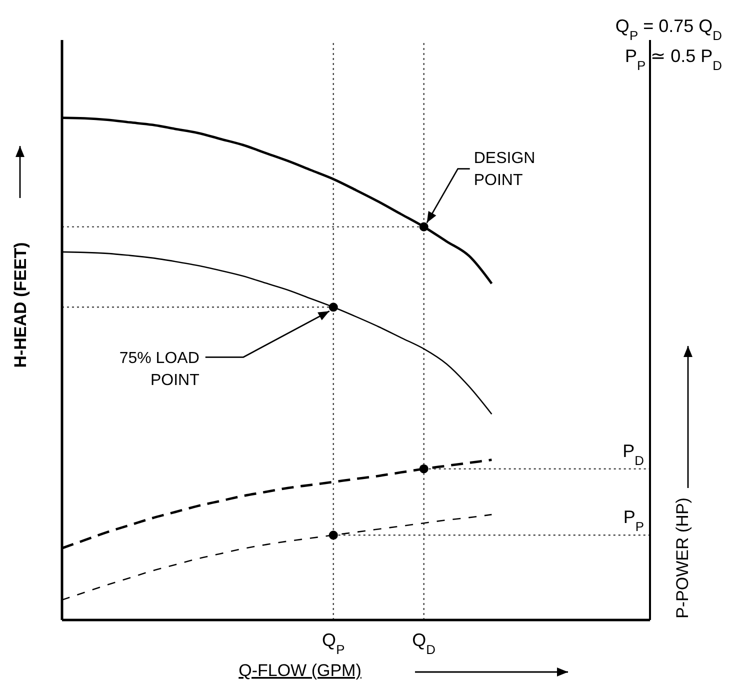 The height and width of the screenshot is (696, 733). I want to click on text: P$_{P}$ ≃ 0.5 P$_{D}$, so click(673, 59).